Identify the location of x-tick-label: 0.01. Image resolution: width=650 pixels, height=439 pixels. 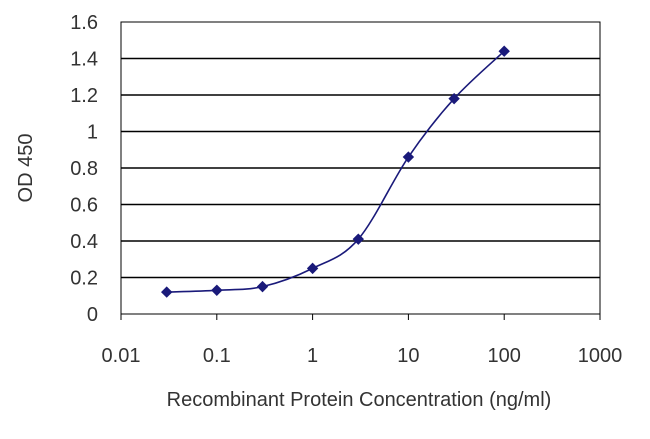
(121, 356).